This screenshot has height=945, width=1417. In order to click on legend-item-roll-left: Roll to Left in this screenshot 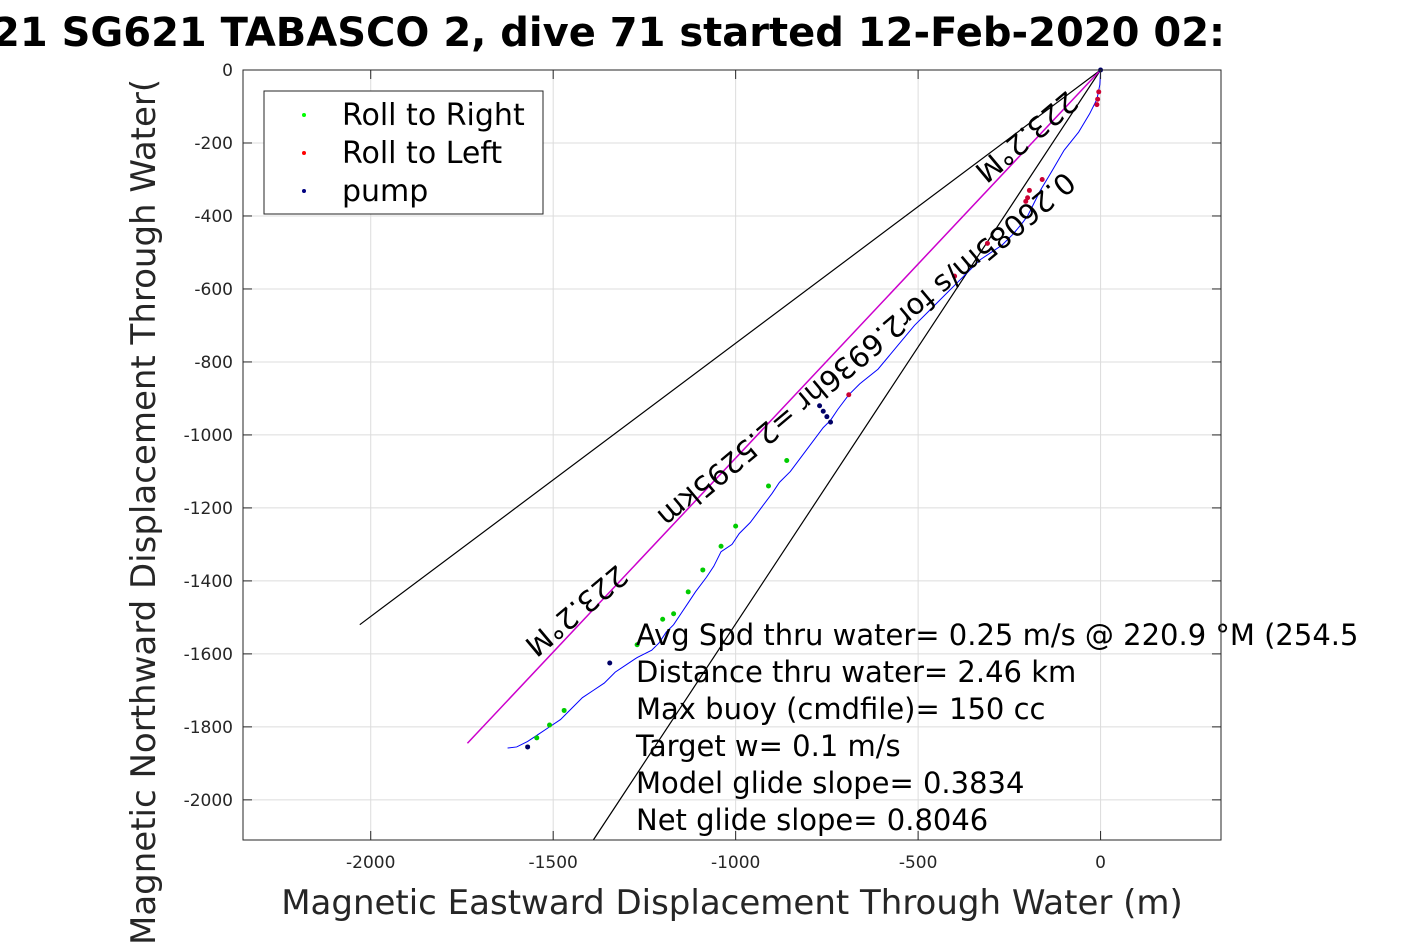, I will do `click(402, 153)`.